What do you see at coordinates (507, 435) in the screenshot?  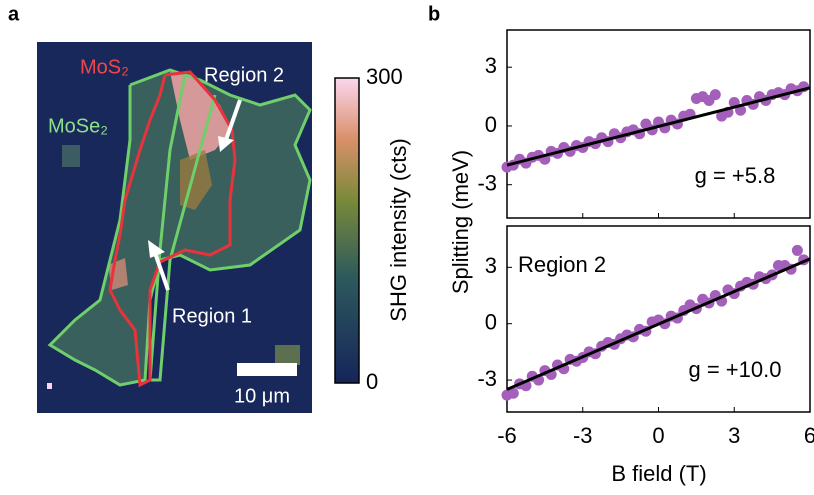 I see `x-tick-label: -6` at bounding box center [507, 435].